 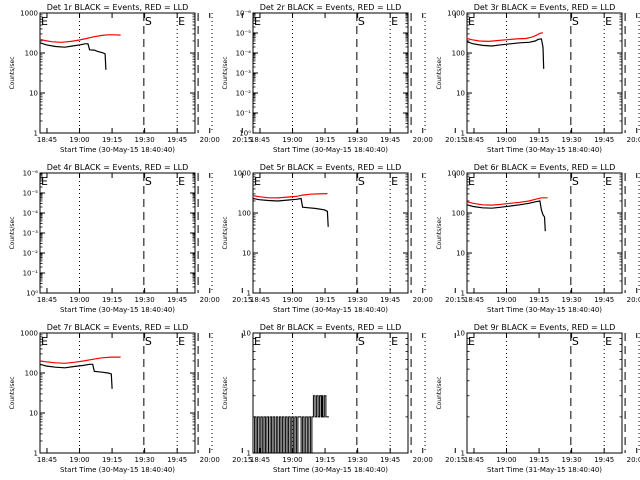 What do you see at coordinates (31, 234) in the screenshot?
I see `y-tick-label: 10⁻³` at bounding box center [31, 234].